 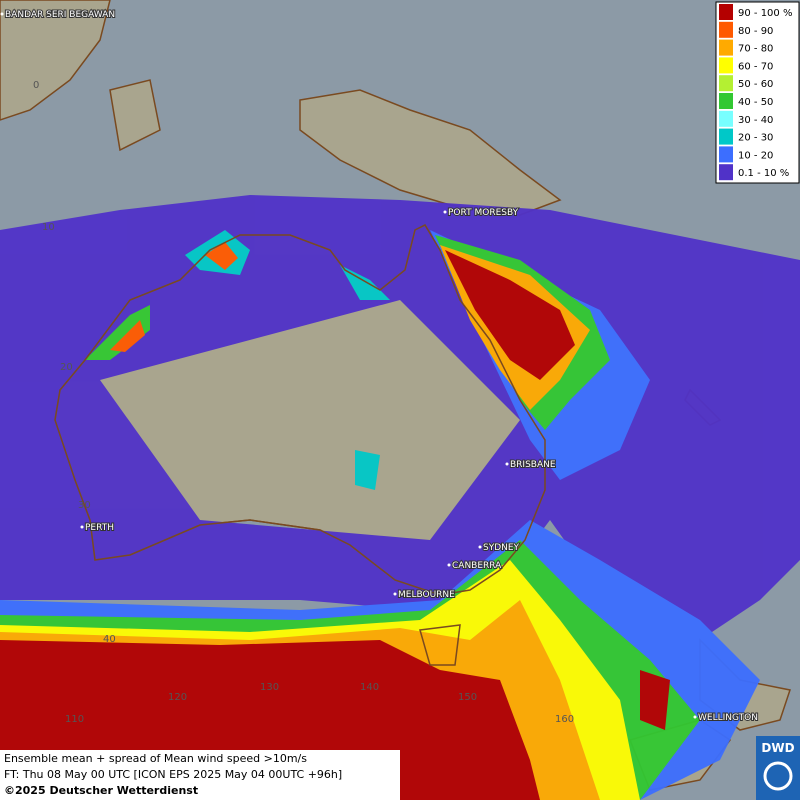 What do you see at coordinates (564, 719) in the screenshot?
I see `grid-label: 160` at bounding box center [564, 719].